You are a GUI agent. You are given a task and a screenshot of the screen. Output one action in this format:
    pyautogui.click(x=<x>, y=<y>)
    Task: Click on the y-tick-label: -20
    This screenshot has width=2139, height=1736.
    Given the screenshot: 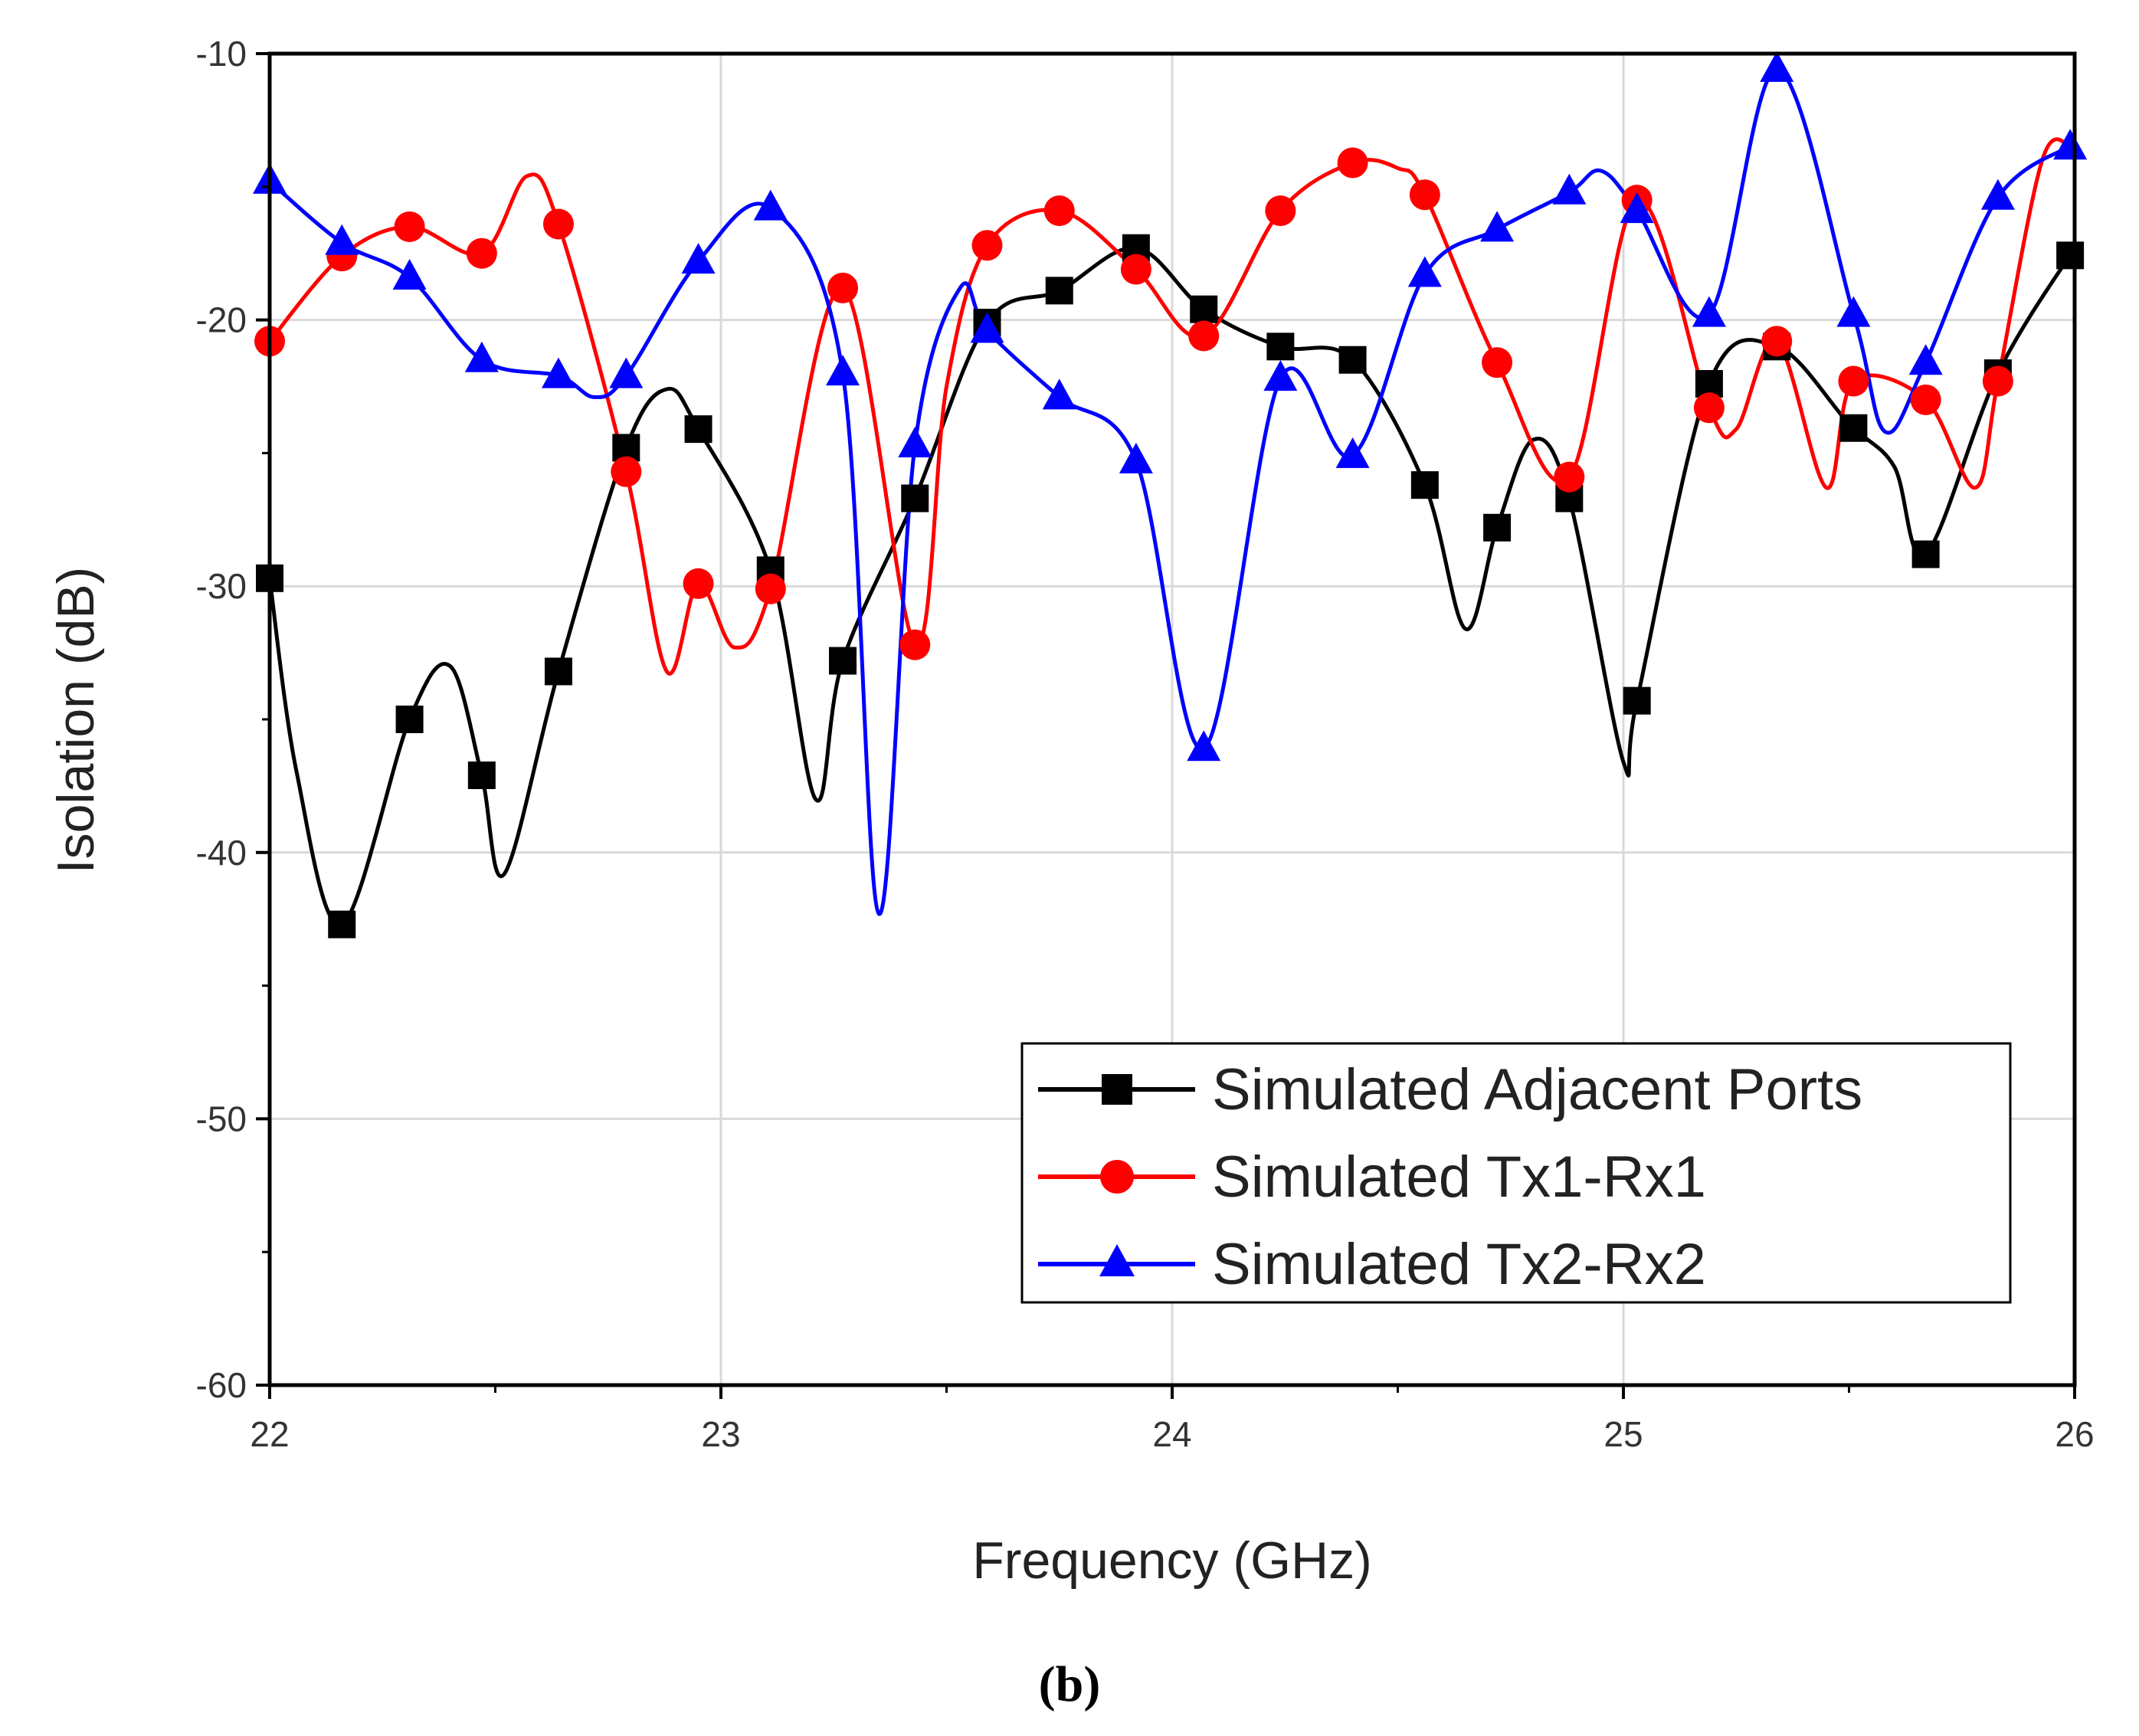 What is the action you would take?
    pyautogui.click(x=221, y=320)
    